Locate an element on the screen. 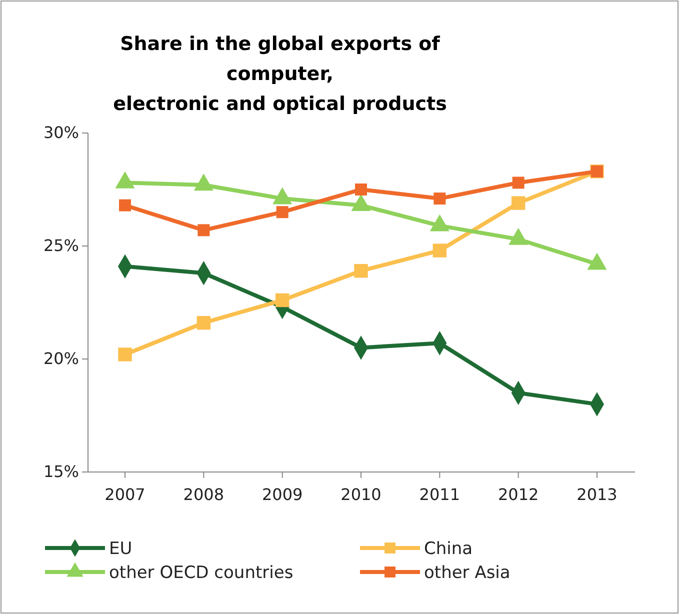 This screenshot has height=614, width=679. legend-label: EU is located at coordinates (120, 549).